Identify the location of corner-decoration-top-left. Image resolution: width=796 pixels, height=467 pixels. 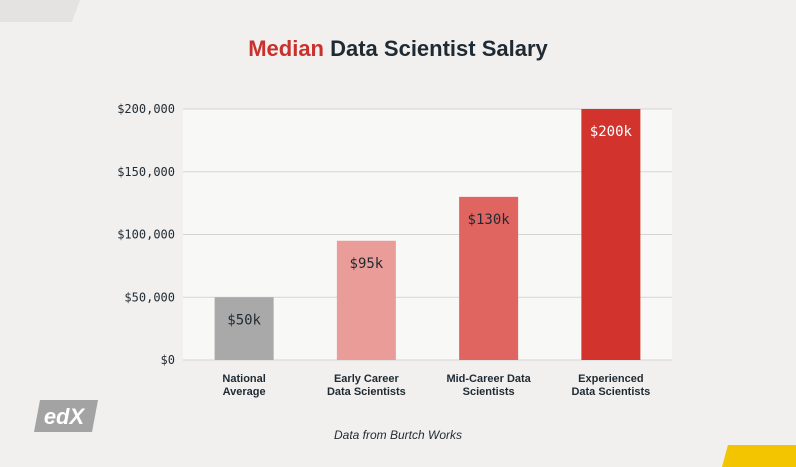
(40, 11).